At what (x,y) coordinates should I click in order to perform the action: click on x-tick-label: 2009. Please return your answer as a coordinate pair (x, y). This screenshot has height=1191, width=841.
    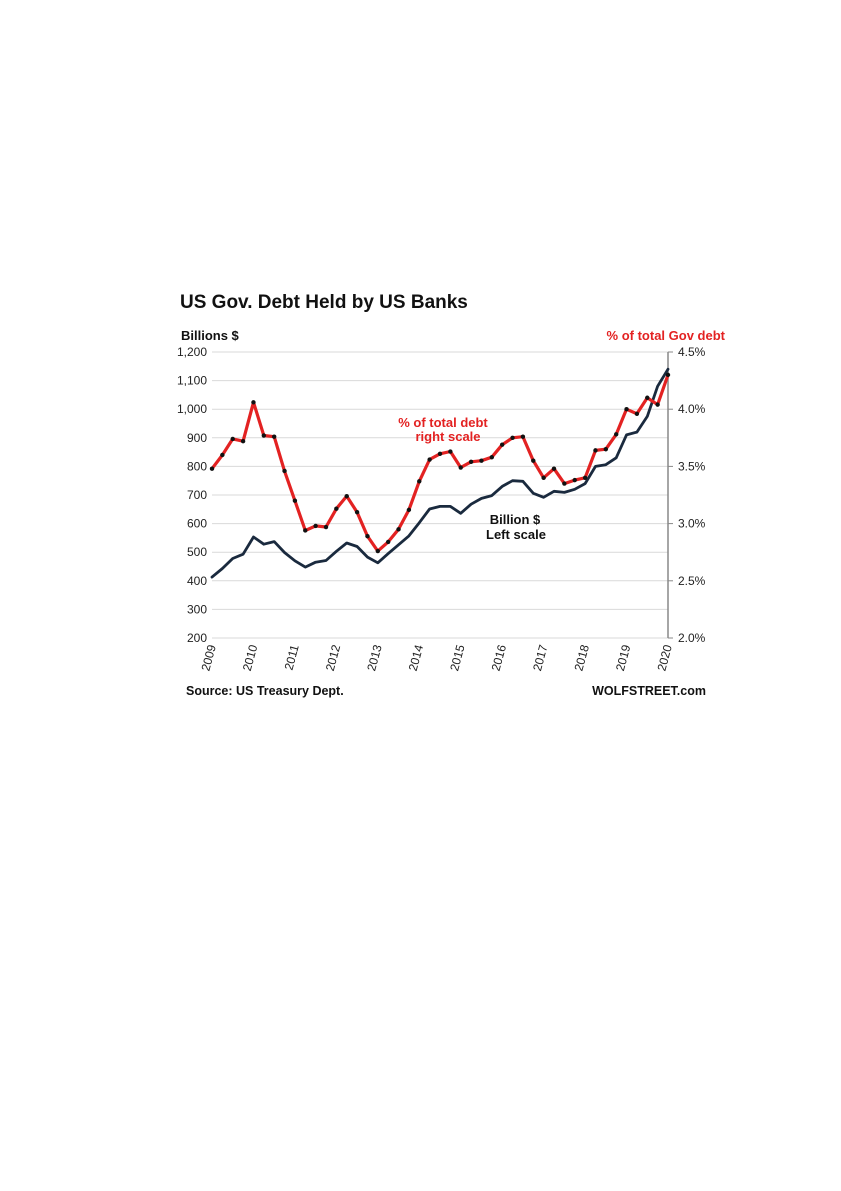
    Looking at the image, I should click on (208, 658).